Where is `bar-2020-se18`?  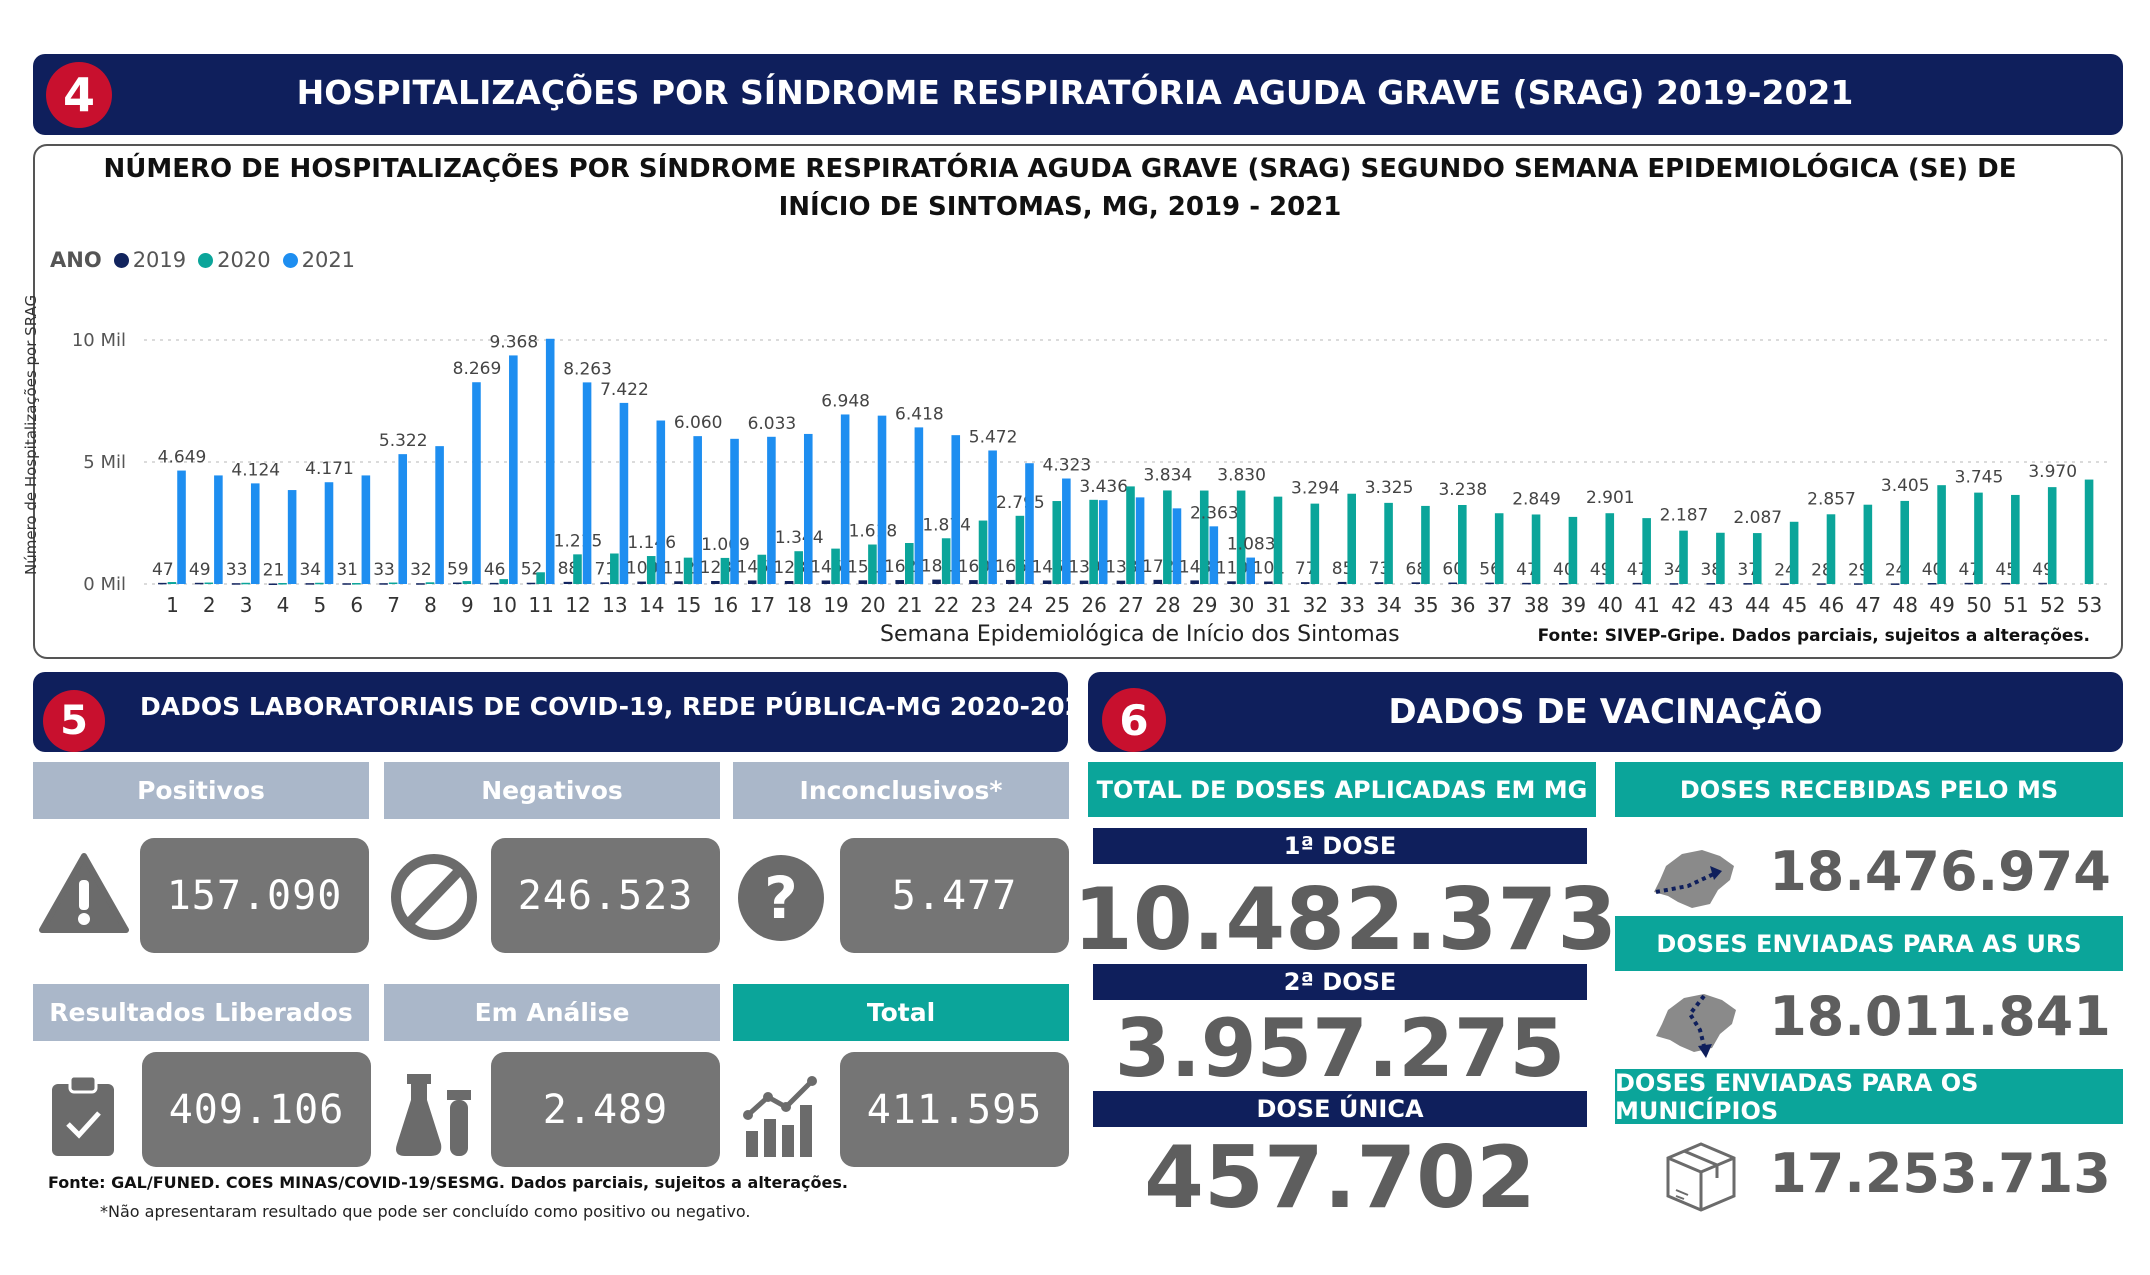
bar-2020-se18 is located at coordinates (798, 567).